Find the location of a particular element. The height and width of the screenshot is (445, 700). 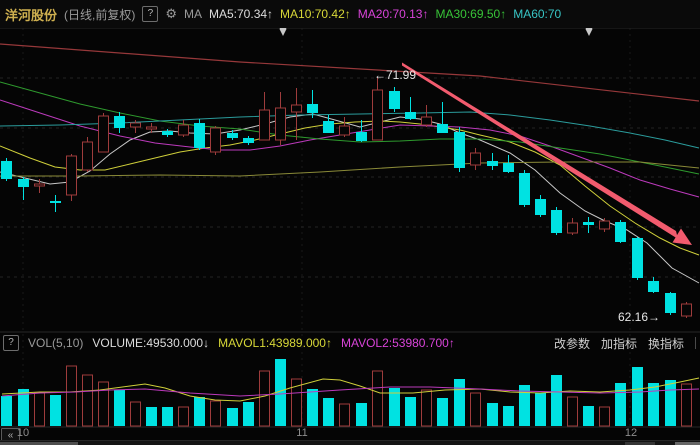

period-adjust-label: (日线,前复权) is located at coordinates (100, 14).